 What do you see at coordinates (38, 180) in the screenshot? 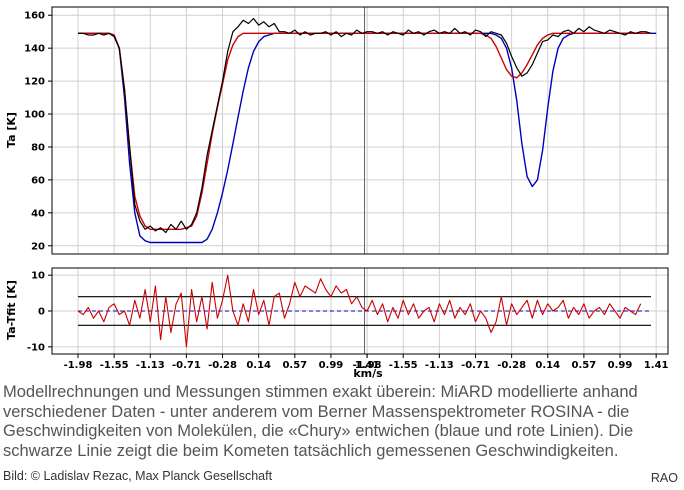
I see `top-panel-y-tick-label: 60` at bounding box center [38, 180].